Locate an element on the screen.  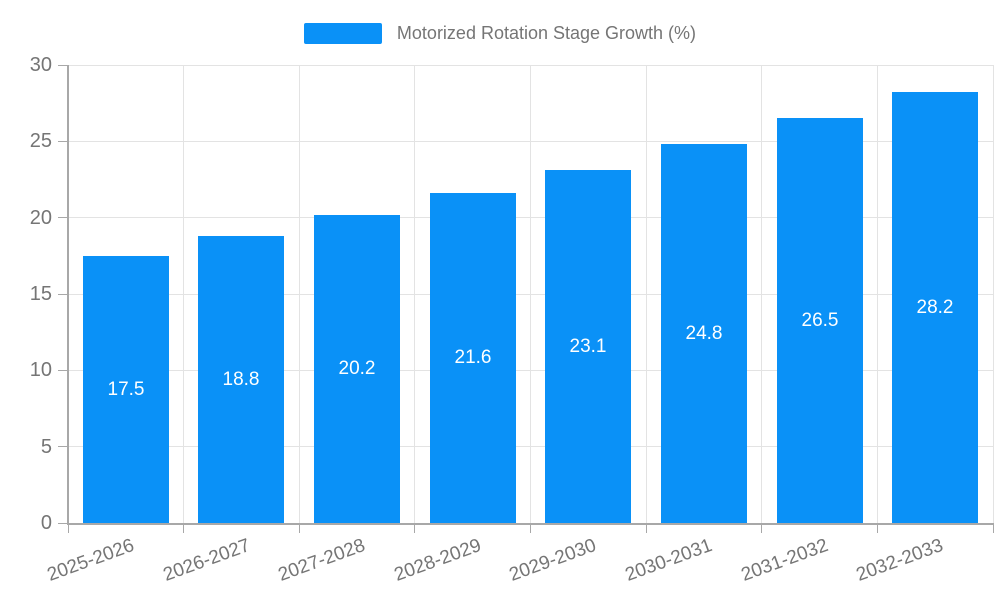
x-tick-label: 2029-2030 is located at coordinates (553, 560).